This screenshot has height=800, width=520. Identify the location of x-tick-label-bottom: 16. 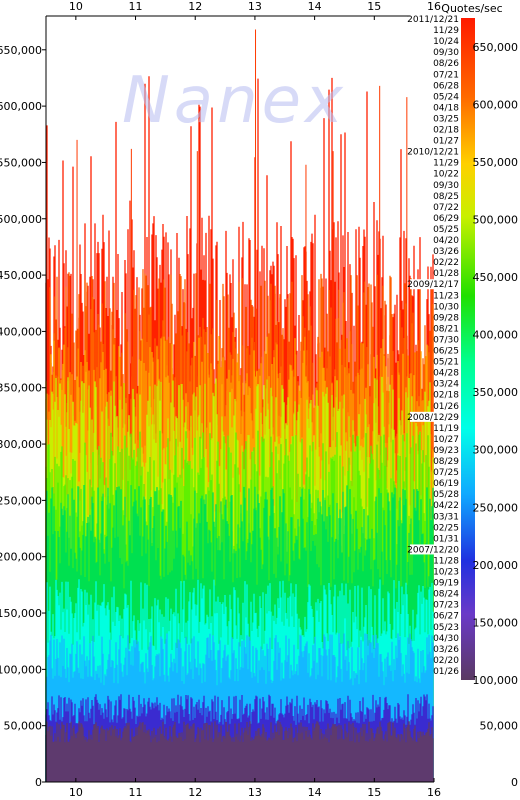
(434, 792).